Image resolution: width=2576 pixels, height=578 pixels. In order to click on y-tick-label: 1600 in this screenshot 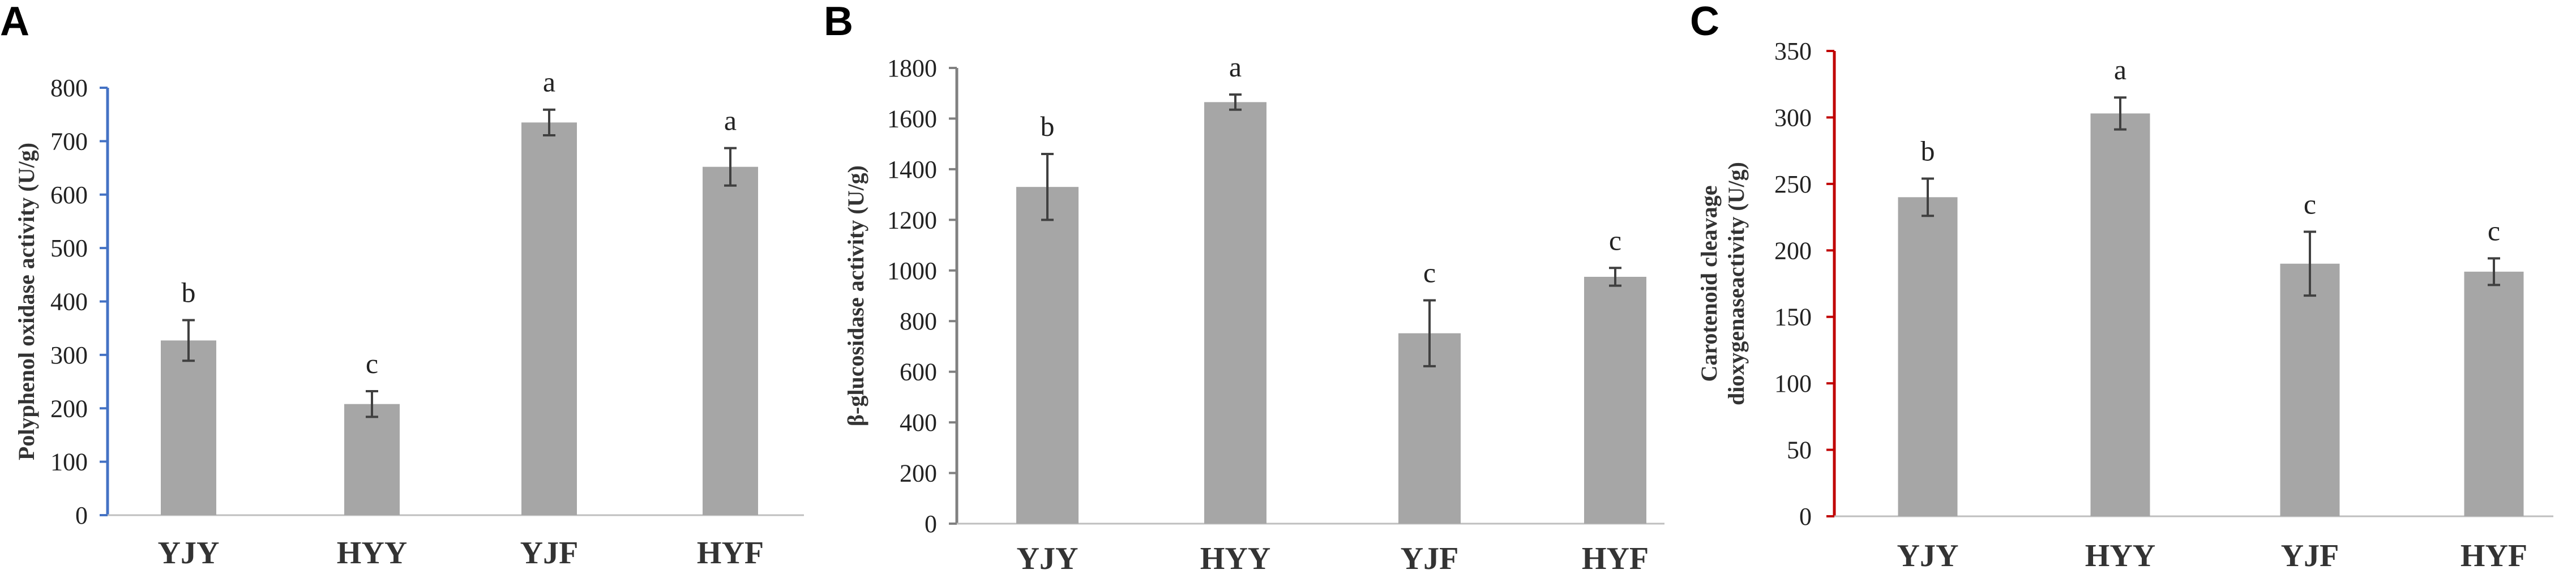, I will do `click(912, 119)`.